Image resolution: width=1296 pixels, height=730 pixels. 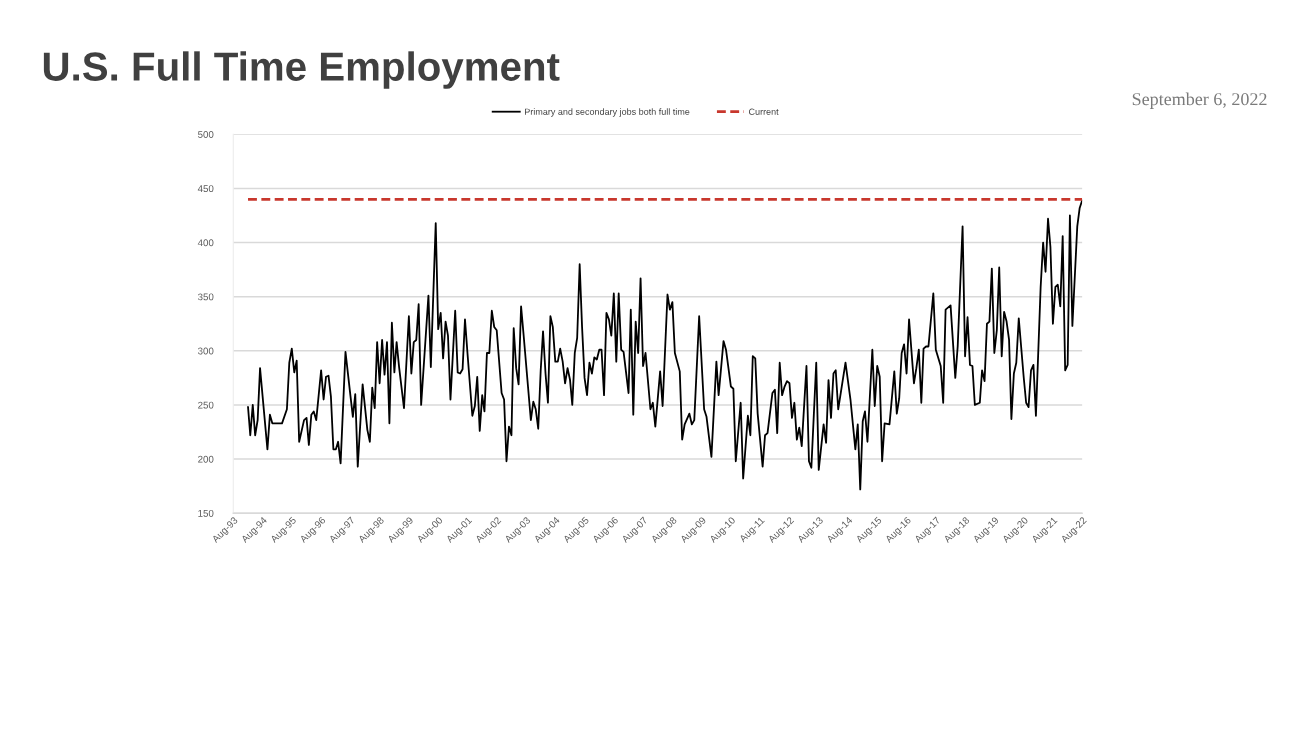 I want to click on legend-label: Primary and secondary jobs both full time, so click(x=607, y=112).